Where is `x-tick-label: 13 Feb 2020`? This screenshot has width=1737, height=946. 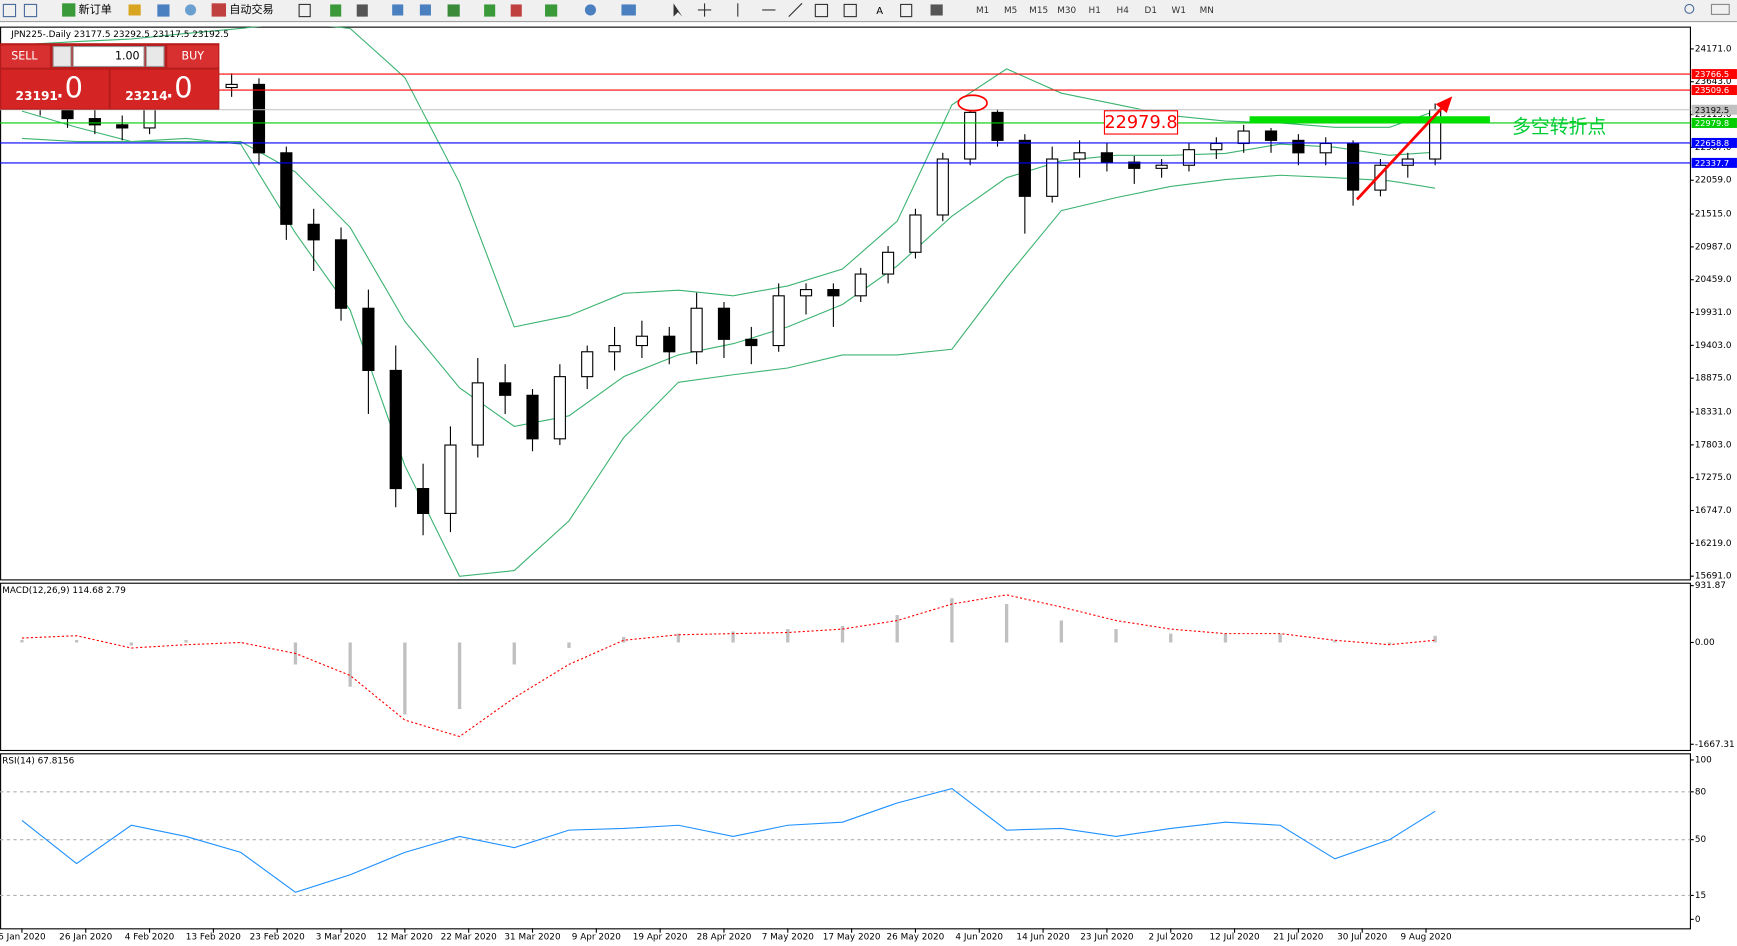
x-tick-label: 13 Feb 2020 is located at coordinates (214, 938).